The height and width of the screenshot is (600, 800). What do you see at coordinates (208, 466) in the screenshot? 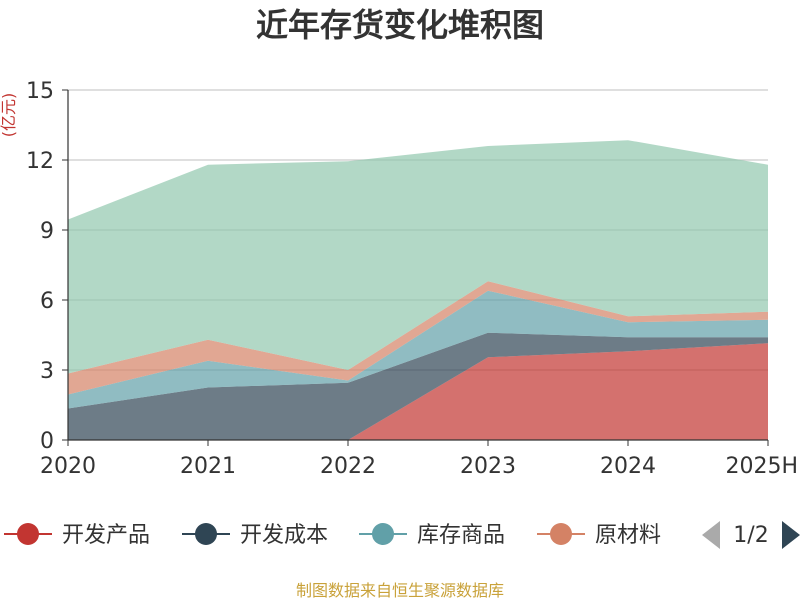
I see `x-tick-label: 2021` at bounding box center [208, 466].